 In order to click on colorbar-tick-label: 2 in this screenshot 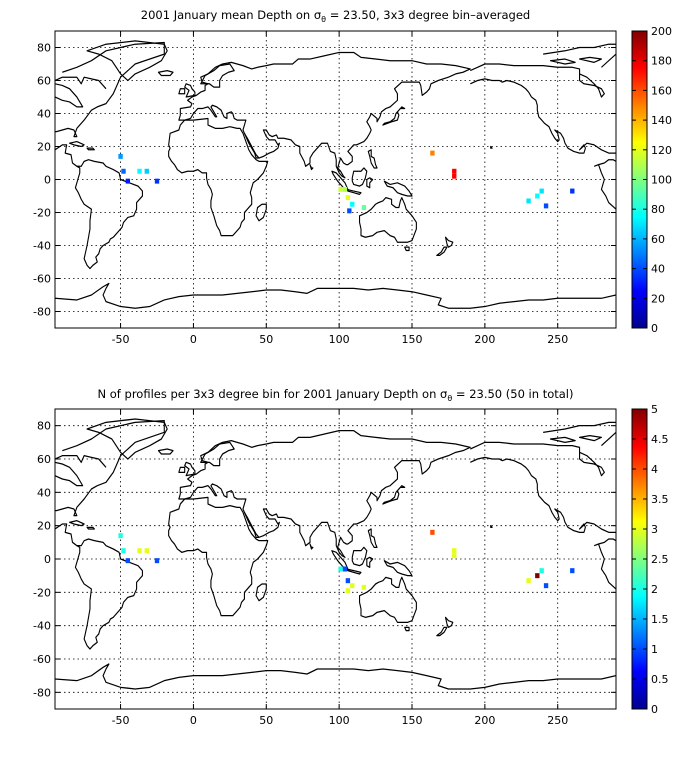, I will do `click(654, 589)`.